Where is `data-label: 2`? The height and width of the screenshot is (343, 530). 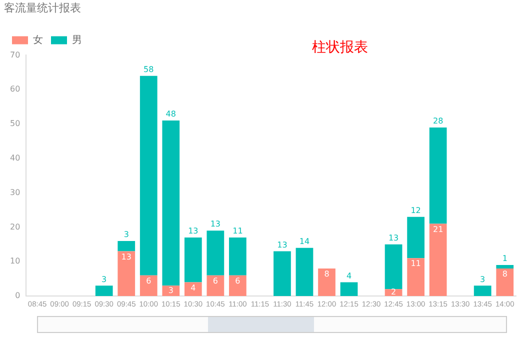
data-label: 2 is located at coordinates (393, 292).